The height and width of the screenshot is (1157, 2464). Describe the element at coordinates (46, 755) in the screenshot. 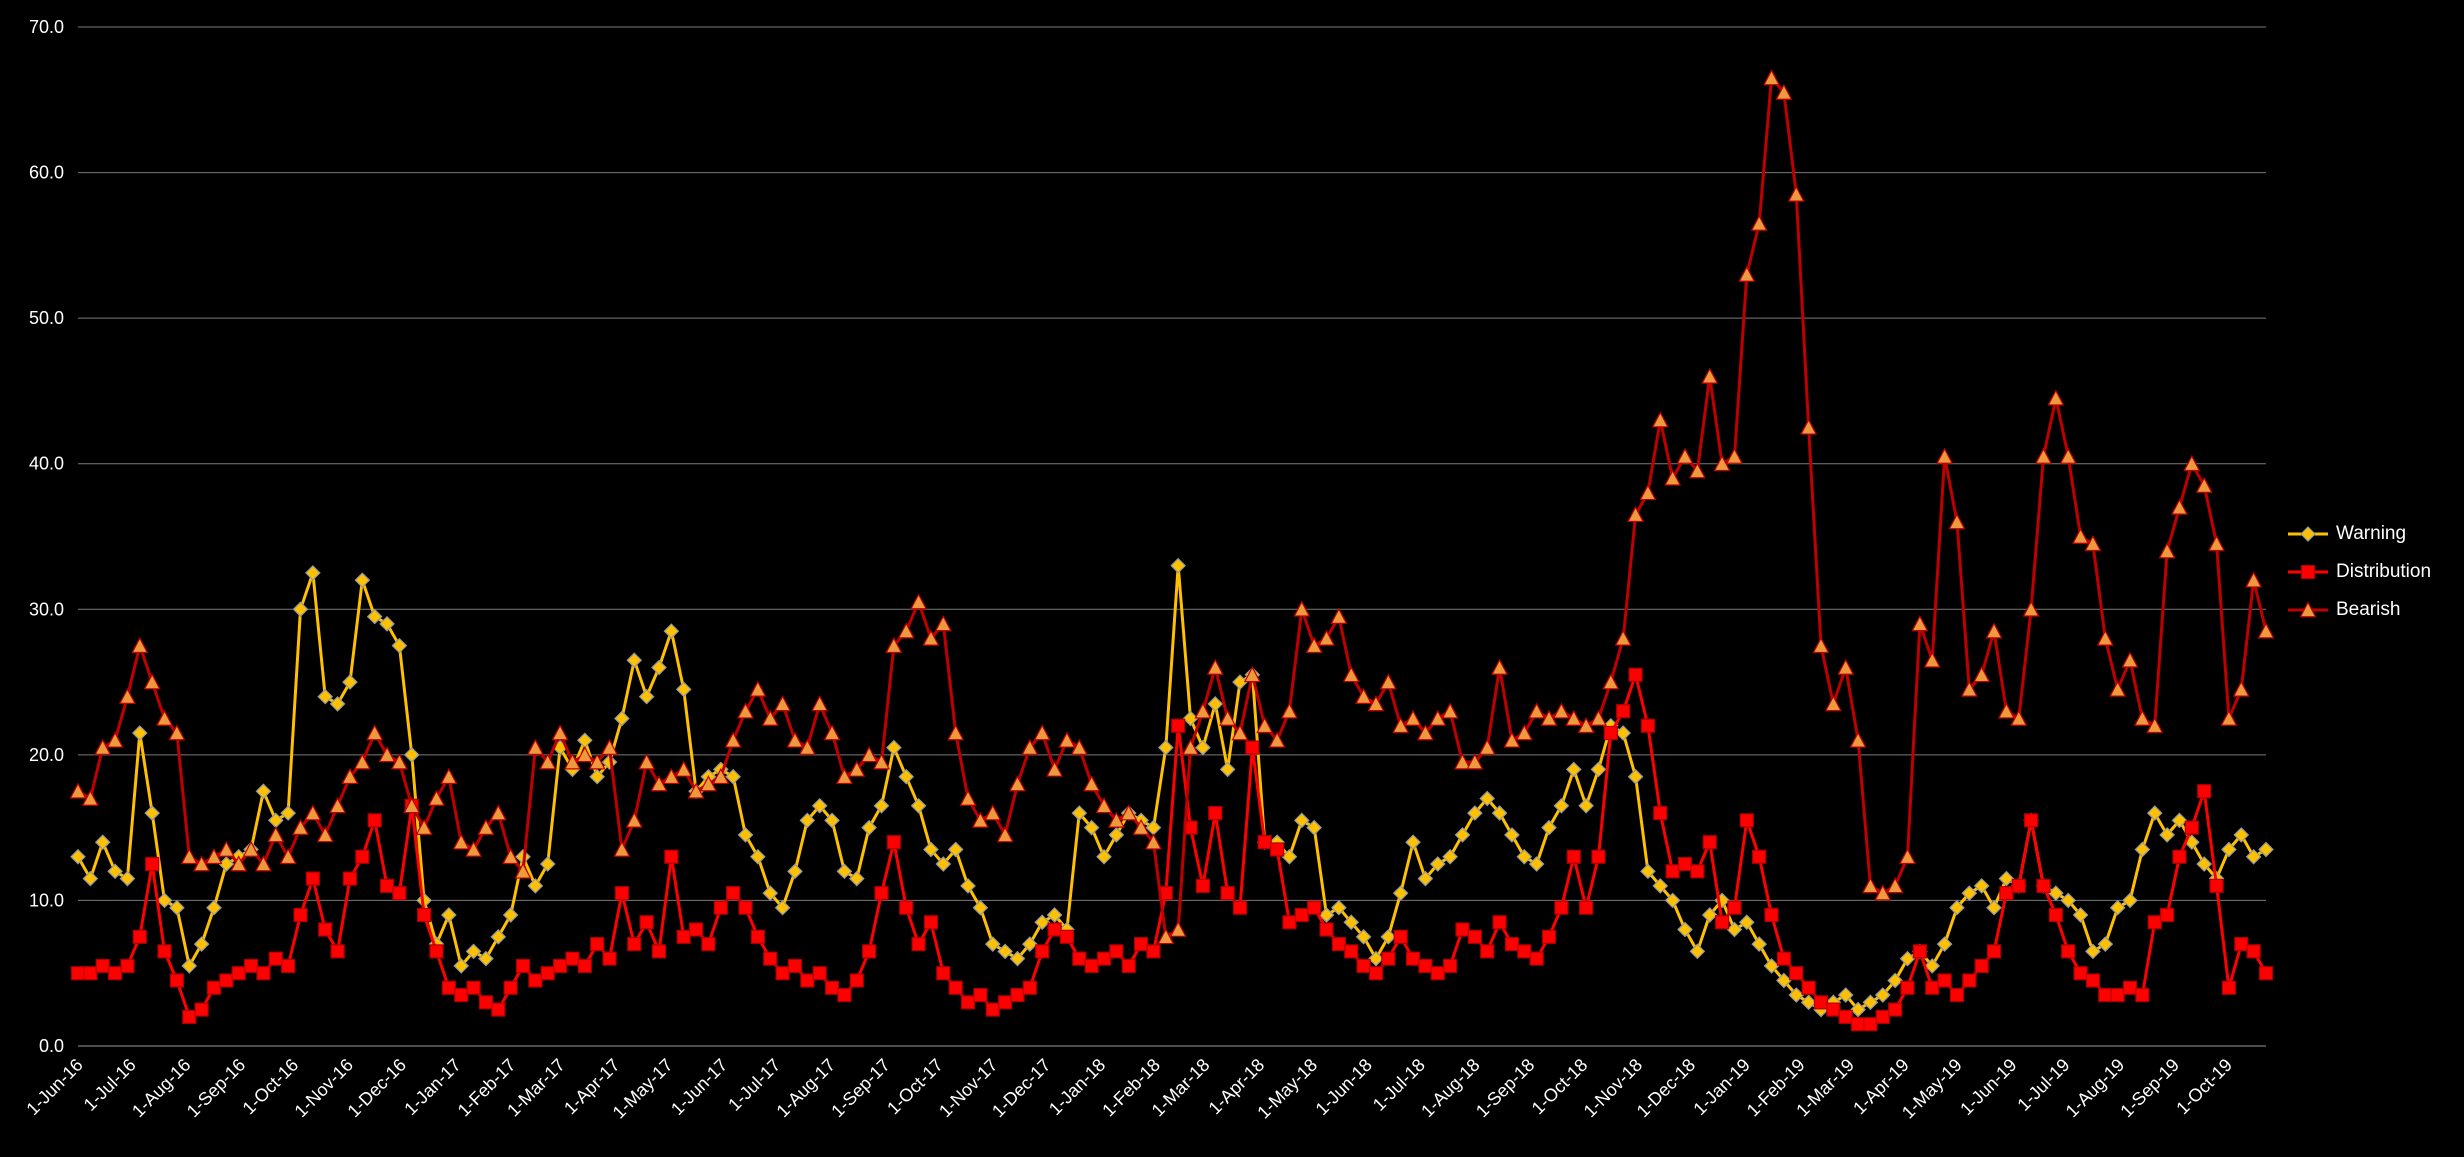

I see `y-tick-label: 20.0` at that location.